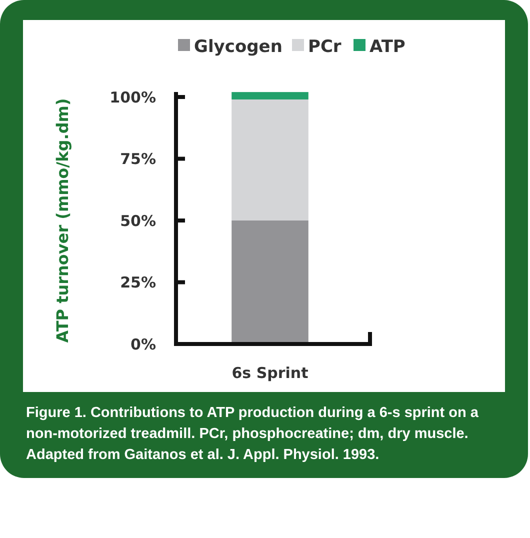 The image size is (530, 538). I want to click on legend-label: PCr, so click(325, 47).